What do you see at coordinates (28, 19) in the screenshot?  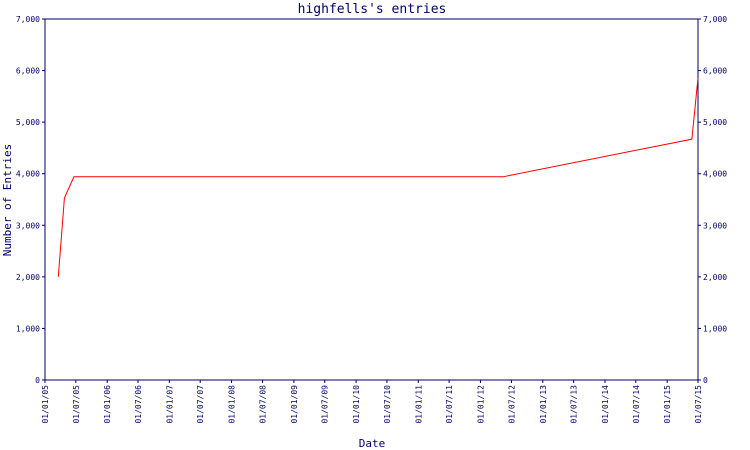 I see `y-tick-label: 7,000` at bounding box center [28, 19].